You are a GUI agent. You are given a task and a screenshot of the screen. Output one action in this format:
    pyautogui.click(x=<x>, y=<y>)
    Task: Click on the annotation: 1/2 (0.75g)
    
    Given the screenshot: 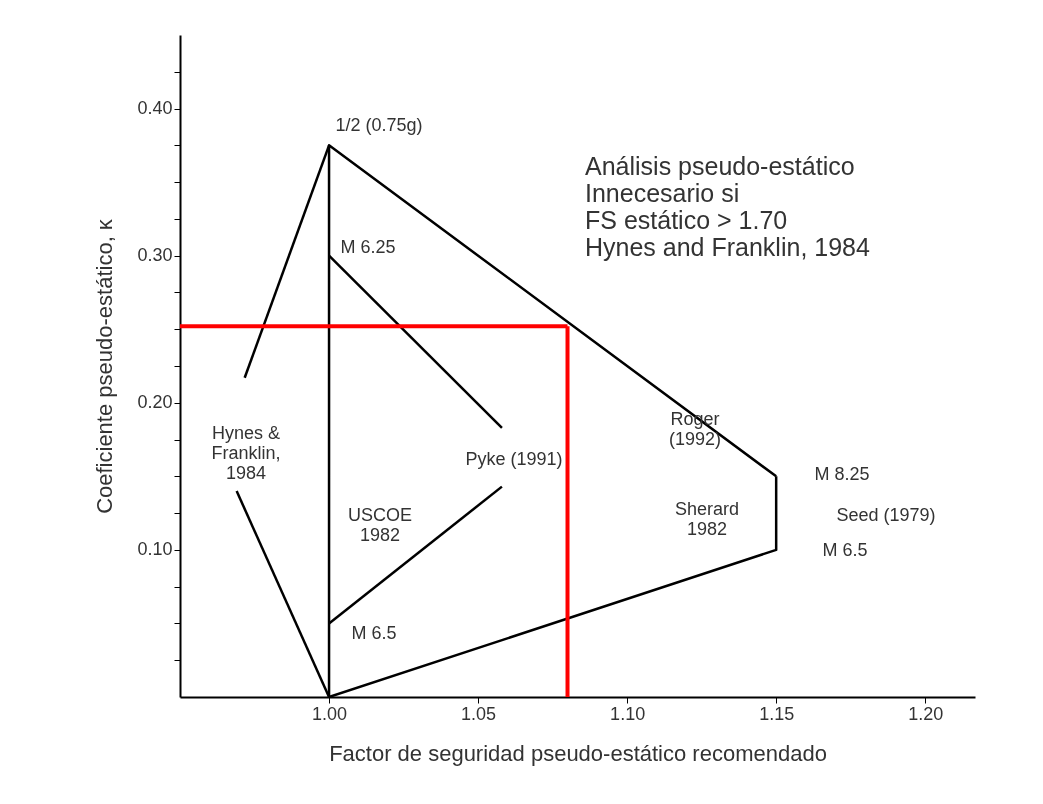 What is the action you would take?
    pyautogui.click(x=379, y=125)
    